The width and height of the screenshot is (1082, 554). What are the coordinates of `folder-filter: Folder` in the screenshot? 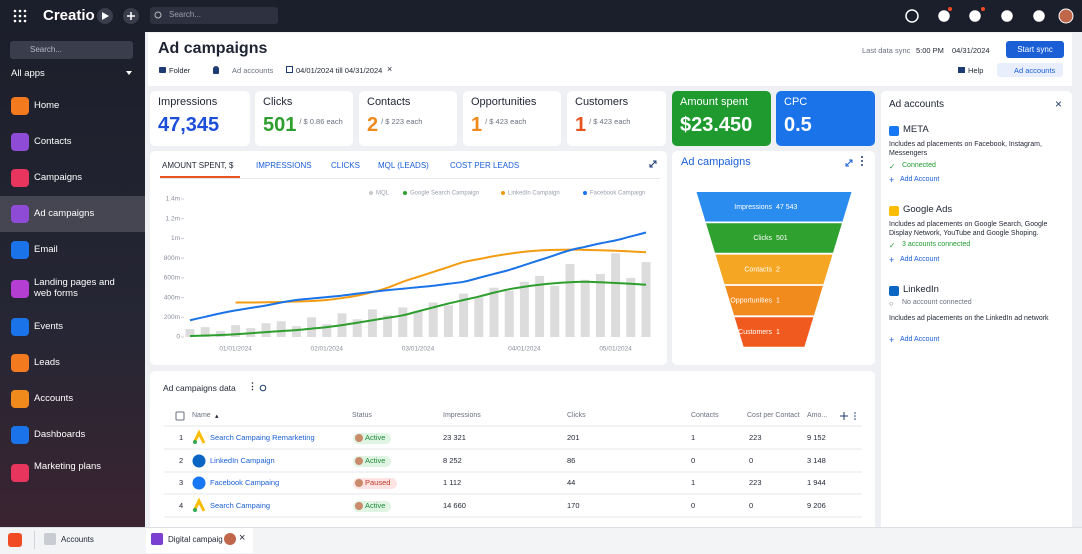 It's located at (180, 70).